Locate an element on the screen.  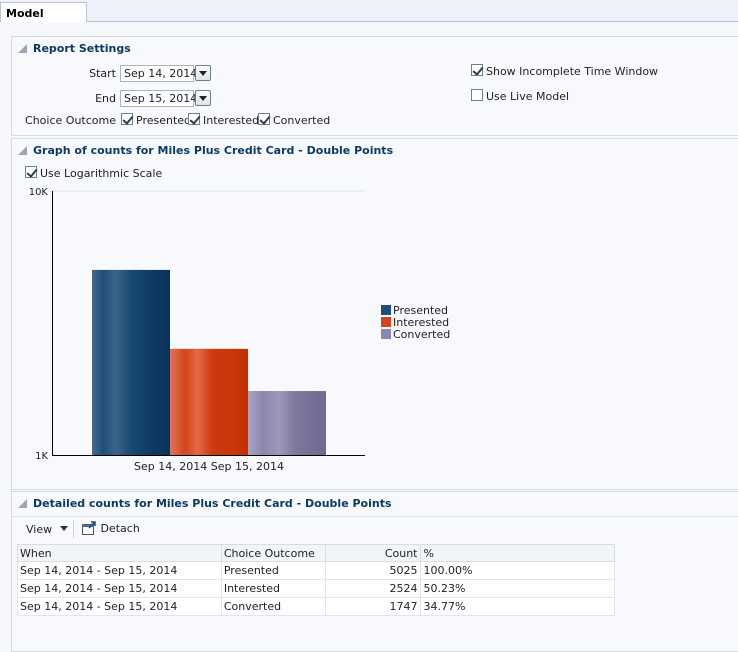
column-header-count: Count is located at coordinates (373, 553).